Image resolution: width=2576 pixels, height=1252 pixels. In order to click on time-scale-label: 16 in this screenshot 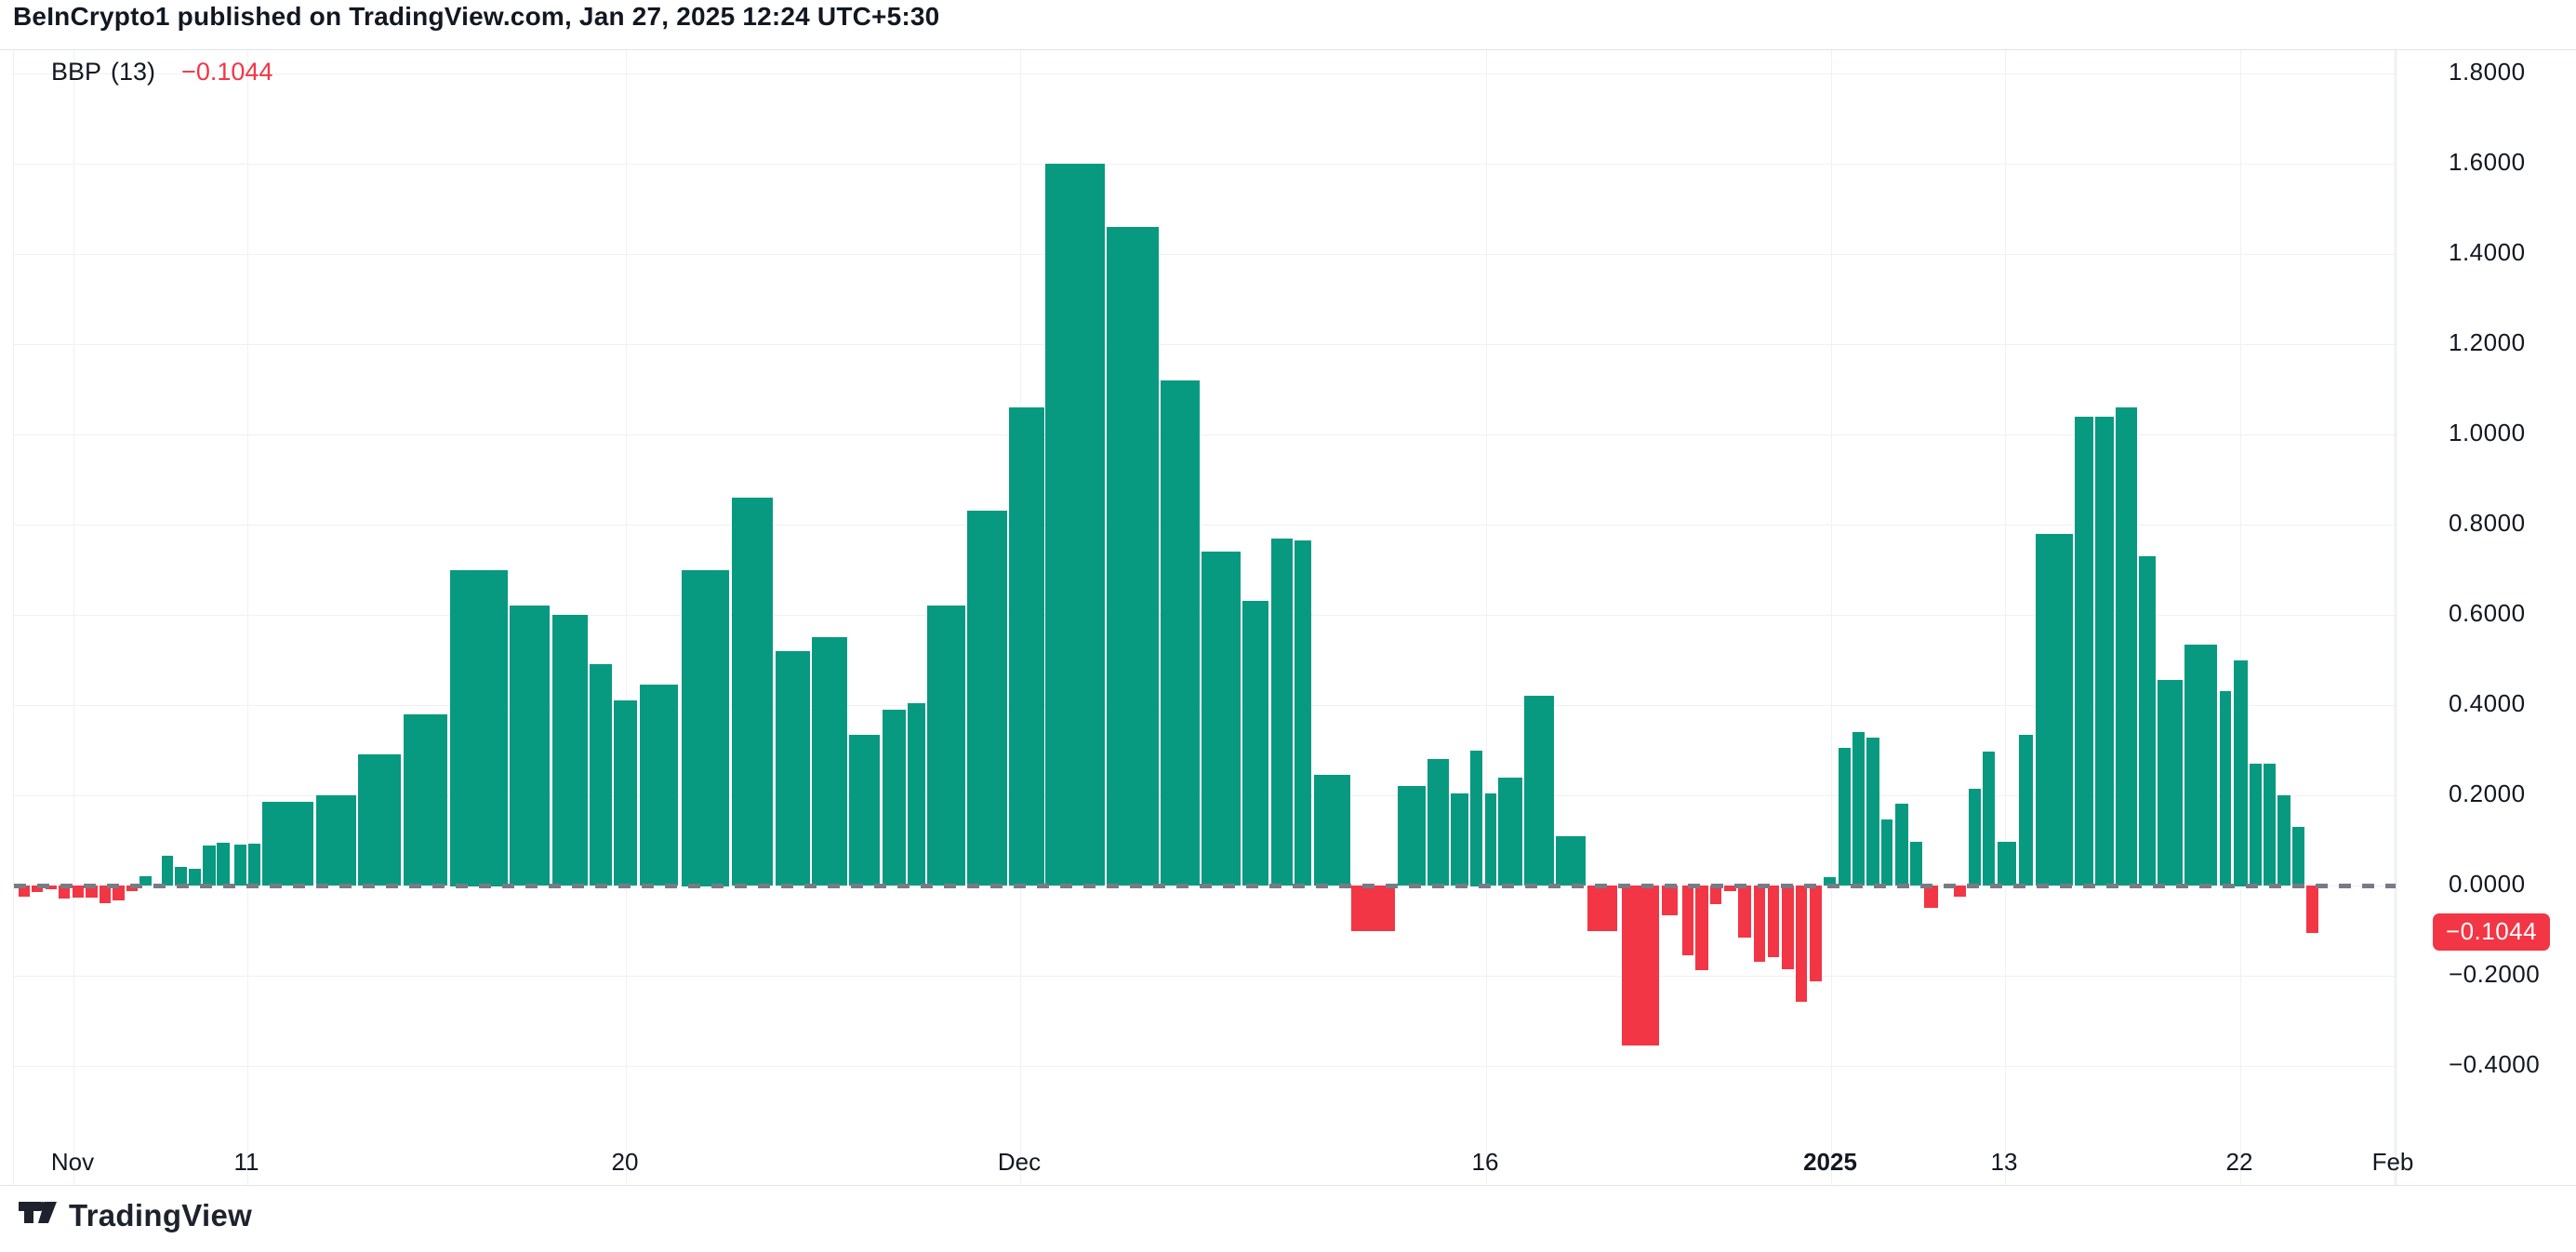, I will do `click(1485, 1162)`.